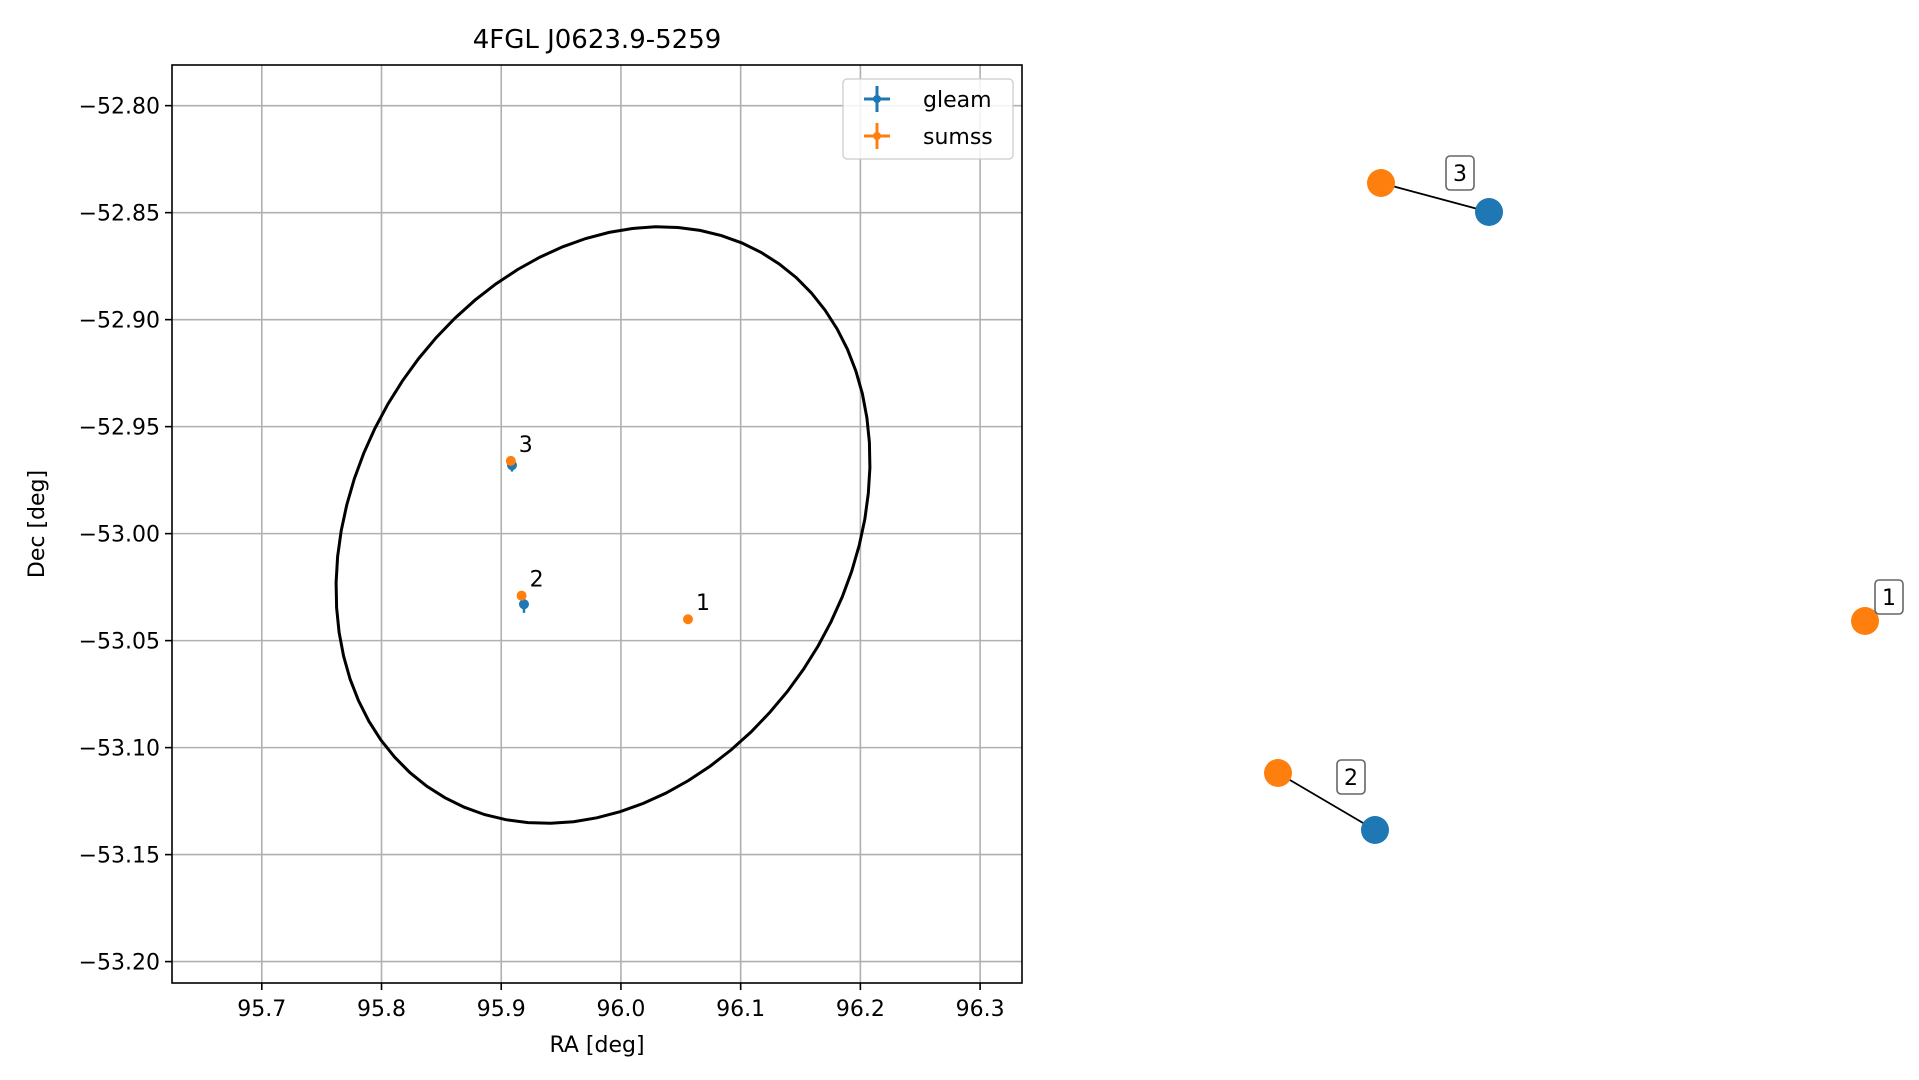 The height and width of the screenshot is (1080, 1919). What do you see at coordinates (860, 1009) in the screenshot?
I see `x-tick-label: 96.2` at bounding box center [860, 1009].